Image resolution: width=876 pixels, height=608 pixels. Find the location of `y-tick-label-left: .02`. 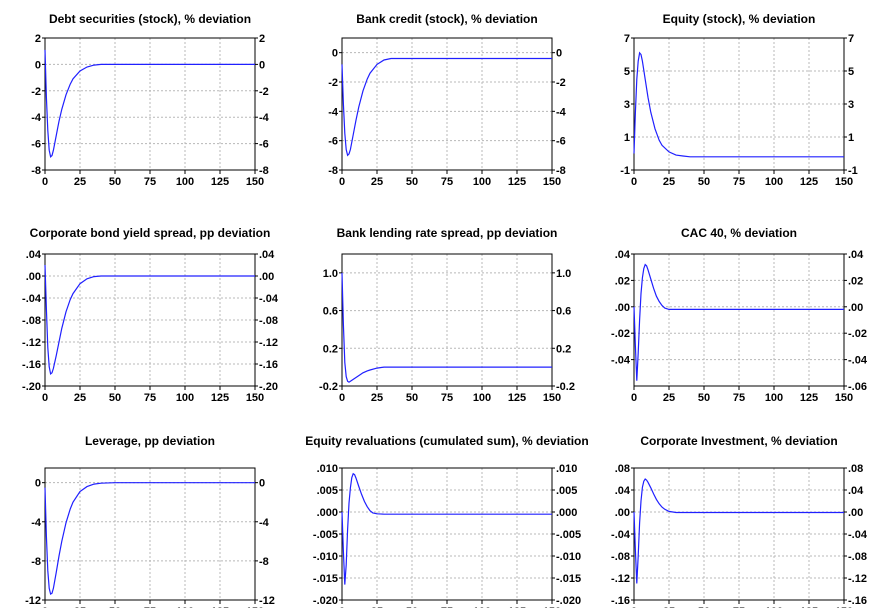

y-tick-label-left: .02 is located at coordinates (622, 281).